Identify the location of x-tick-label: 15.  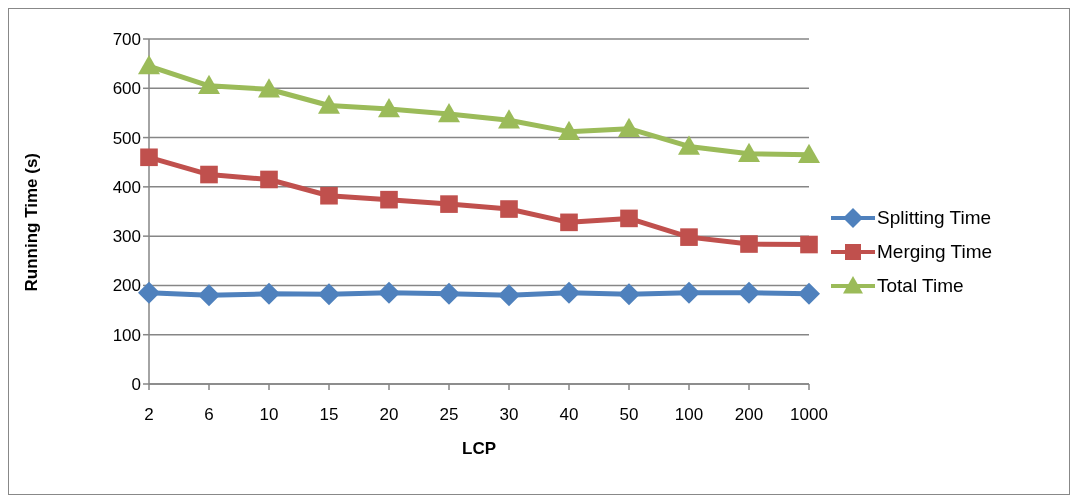
(329, 415).